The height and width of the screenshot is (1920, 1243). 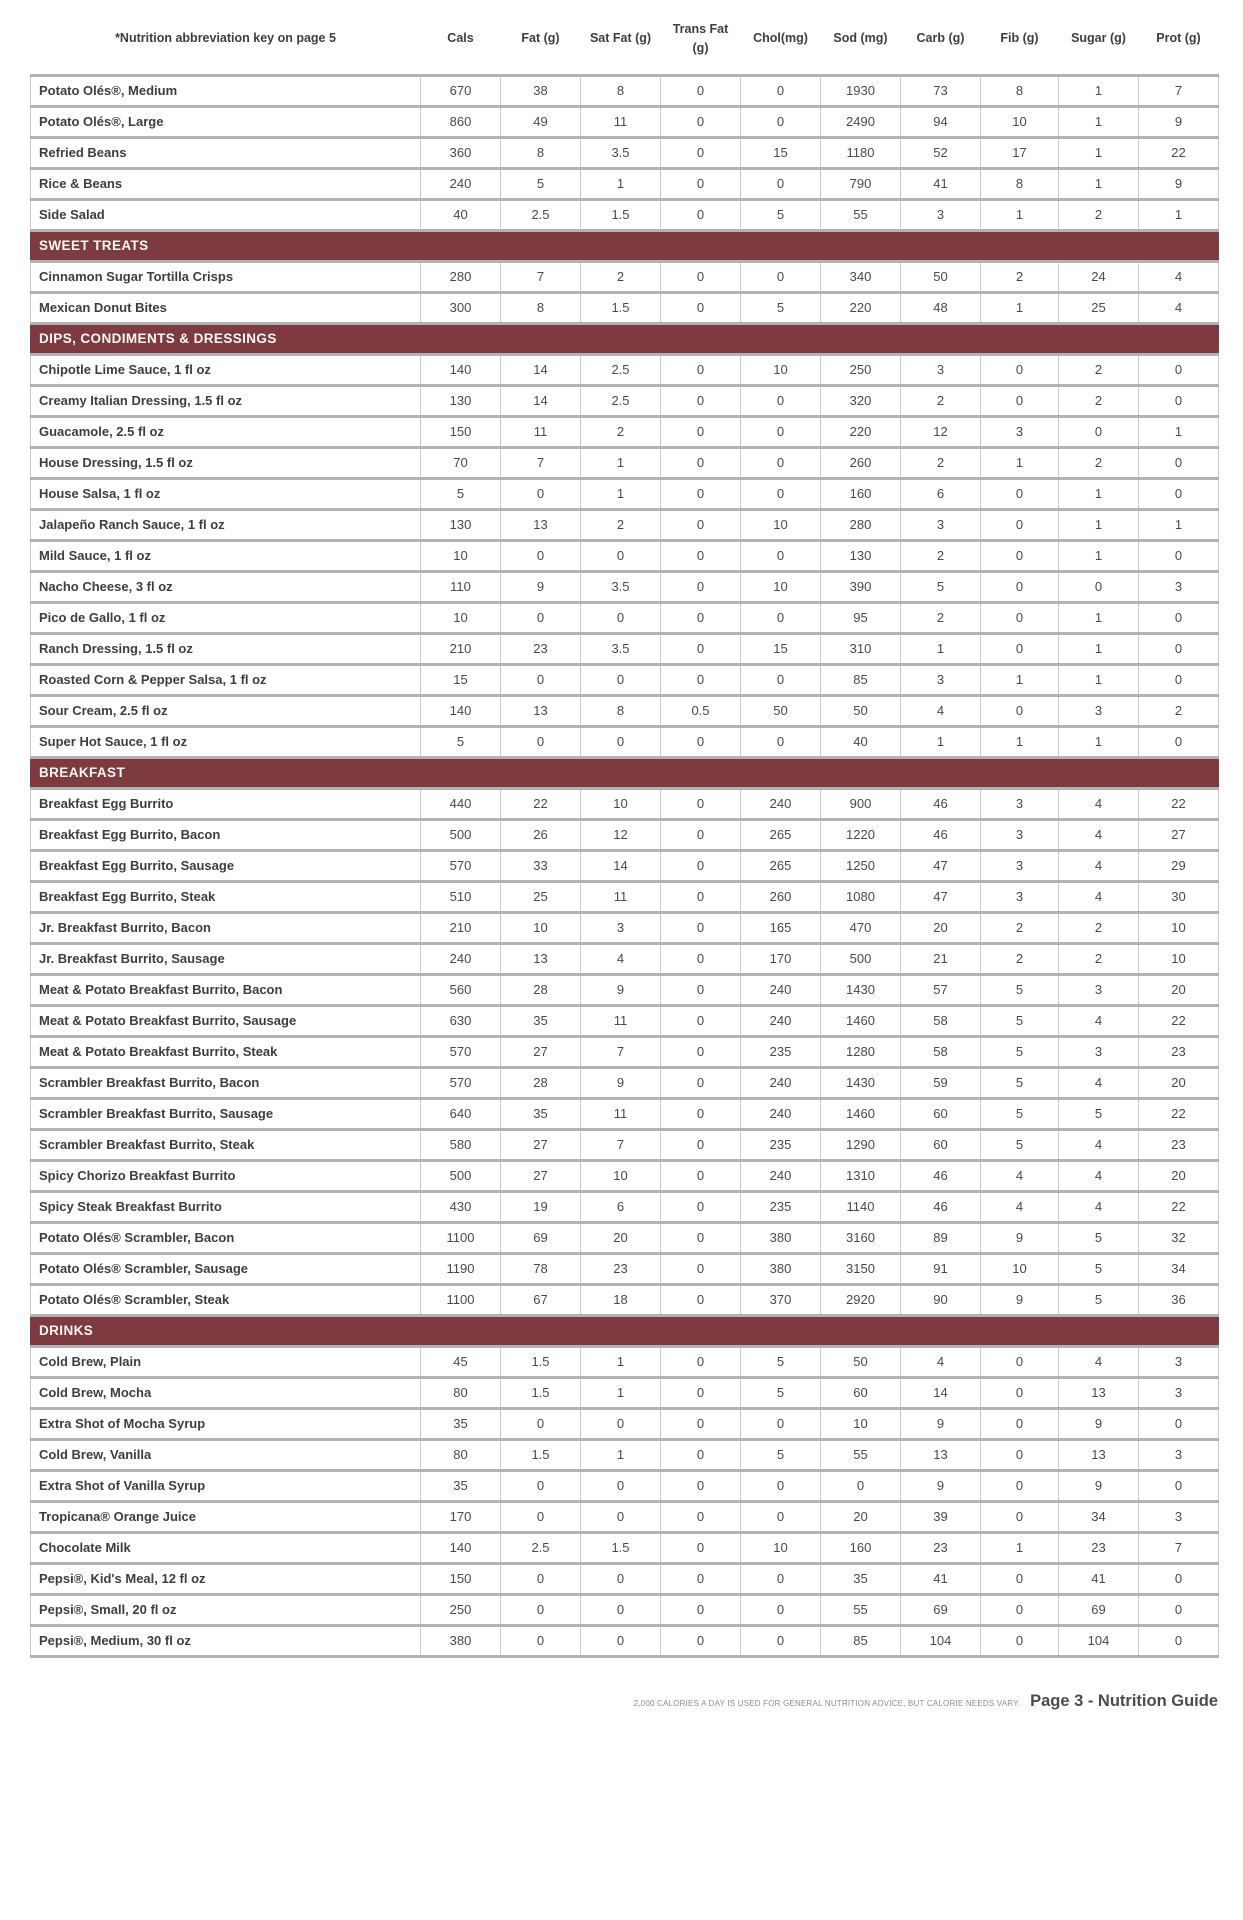 What do you see at coordinates (940, 122) in the screenshot?
I see `nutrition-value: 94` at bounding box center [940, 122].